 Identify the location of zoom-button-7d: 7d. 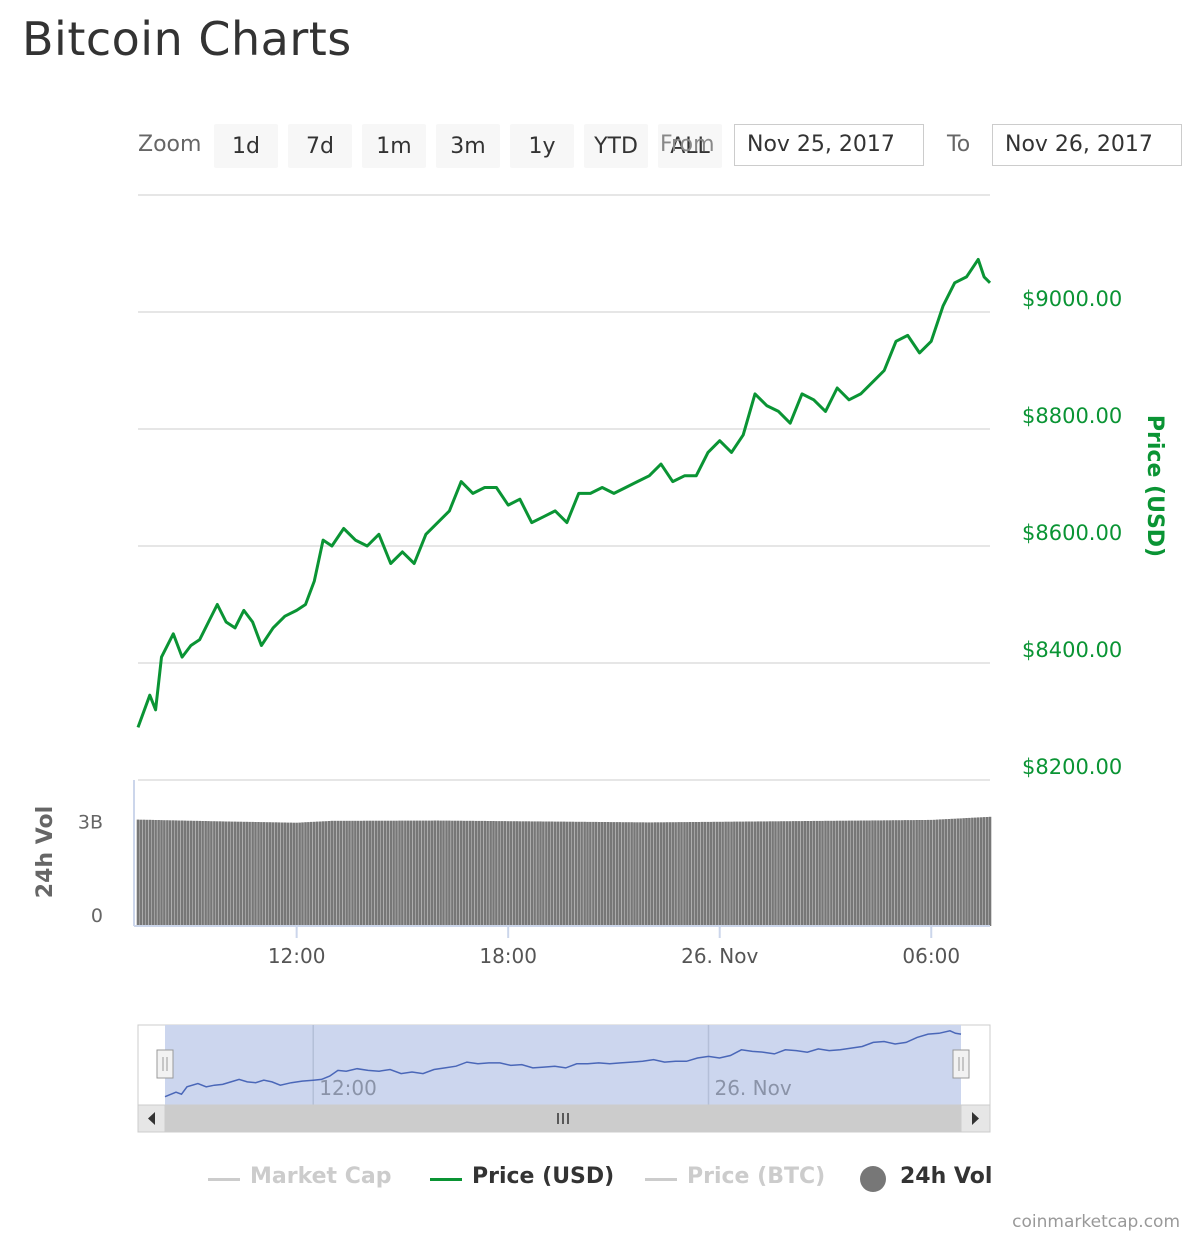
(320, 146).